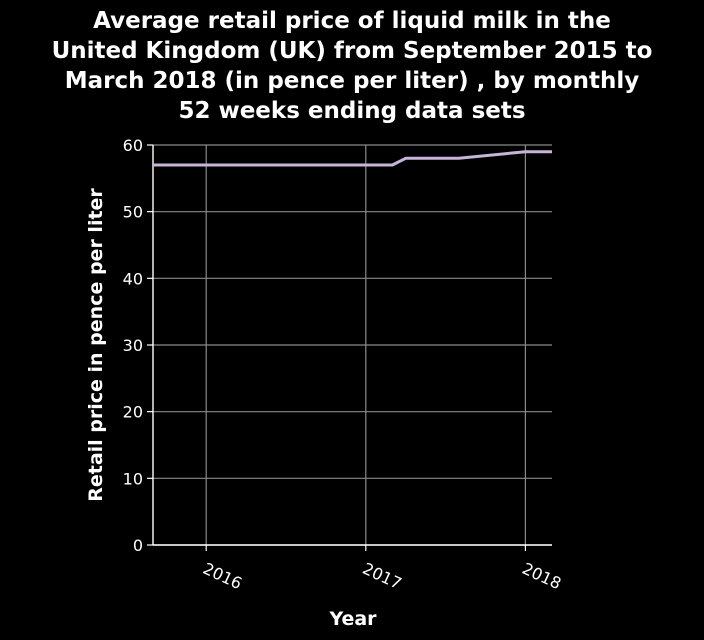 This screenshot has width=704, height=640. Describe the element at coordinates (133, 212) in the screenshot. I see `y-tick-label: 50` at that location.